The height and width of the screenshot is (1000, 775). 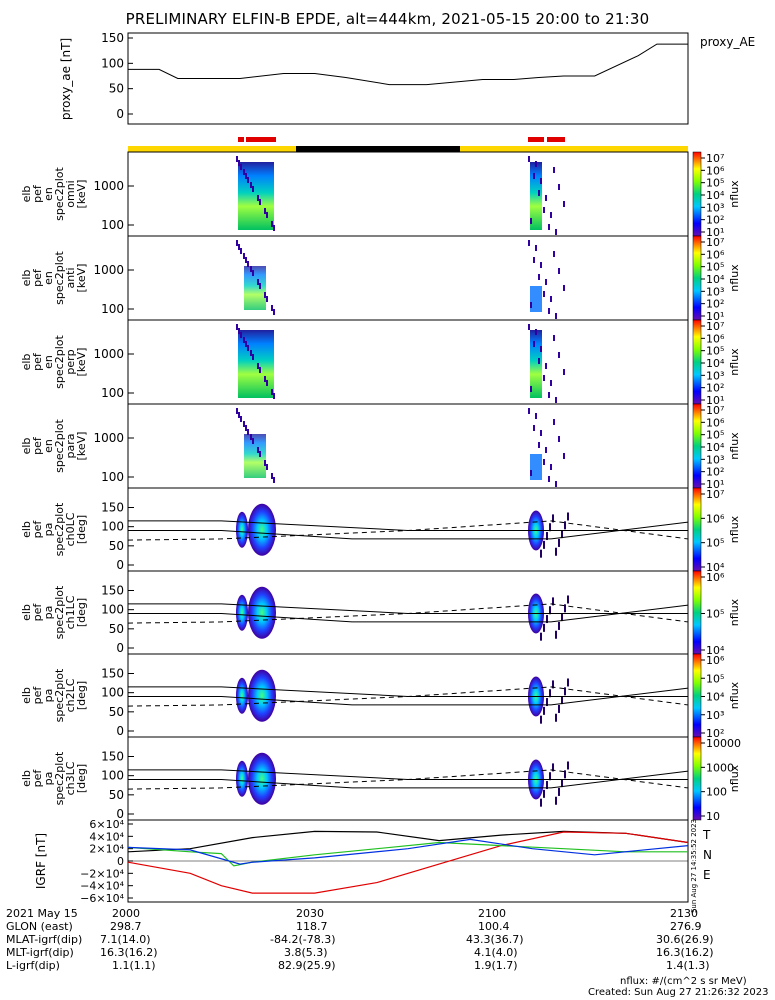 I want to click on spec-cbar-tick-1-4: 10³, so click(x=715, y=291).